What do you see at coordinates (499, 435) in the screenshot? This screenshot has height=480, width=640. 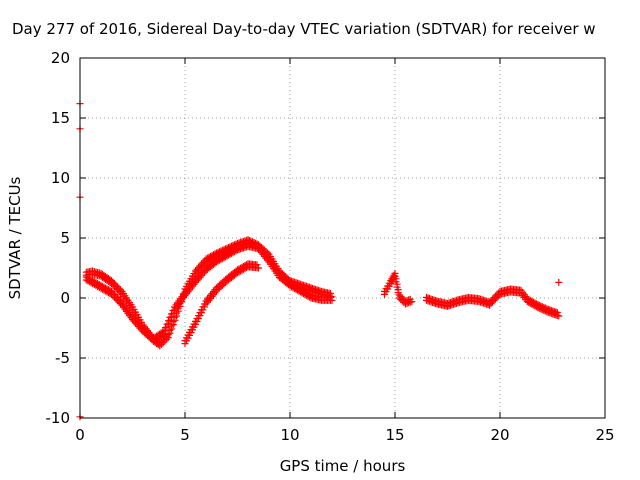 I see `x-tick-label: 20` at bounding box center [499, 435].